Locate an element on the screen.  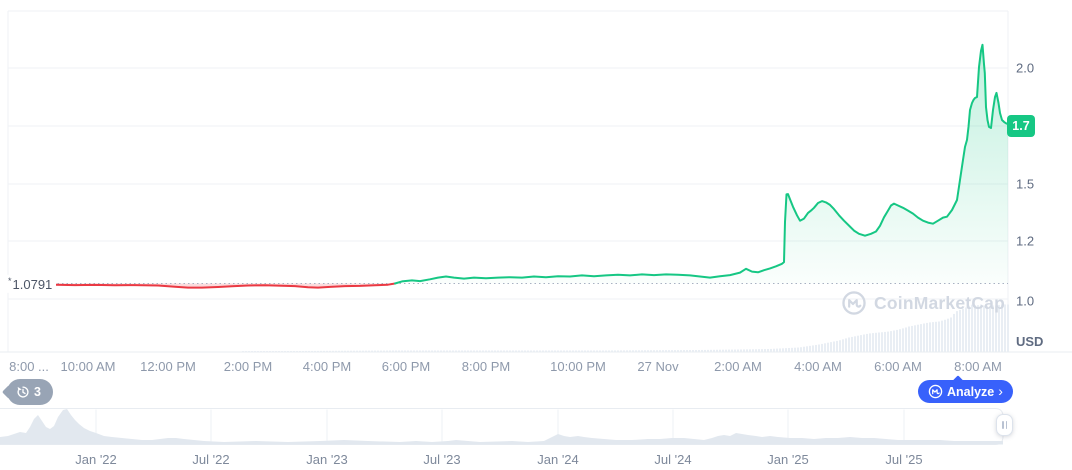
x-axis-tick-label: 8:00 PM is located at coordinates (486, 366).